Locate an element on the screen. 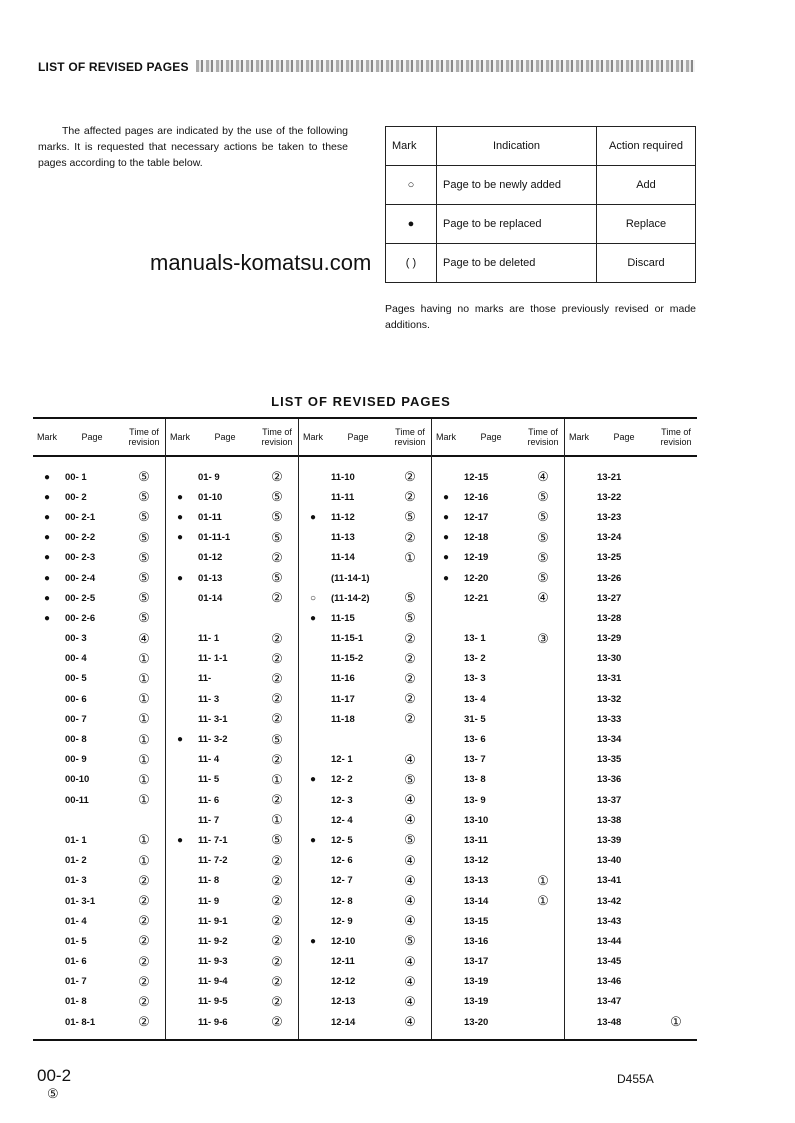 This screenshot has width=795, height=1123. page-cell: 13-31 is located at coordinates (609, 679).